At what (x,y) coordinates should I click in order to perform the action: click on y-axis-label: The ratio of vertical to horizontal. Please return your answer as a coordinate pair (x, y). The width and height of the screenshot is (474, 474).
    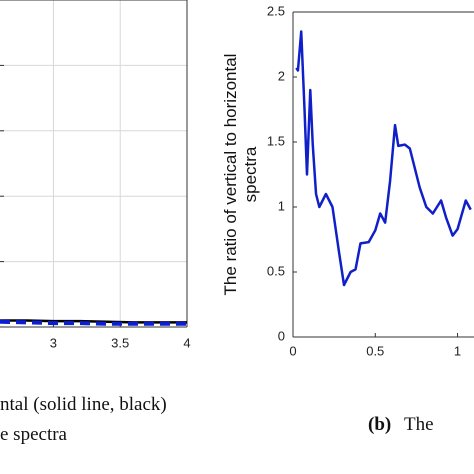
    Looking at the image, I should click on (230, 175).